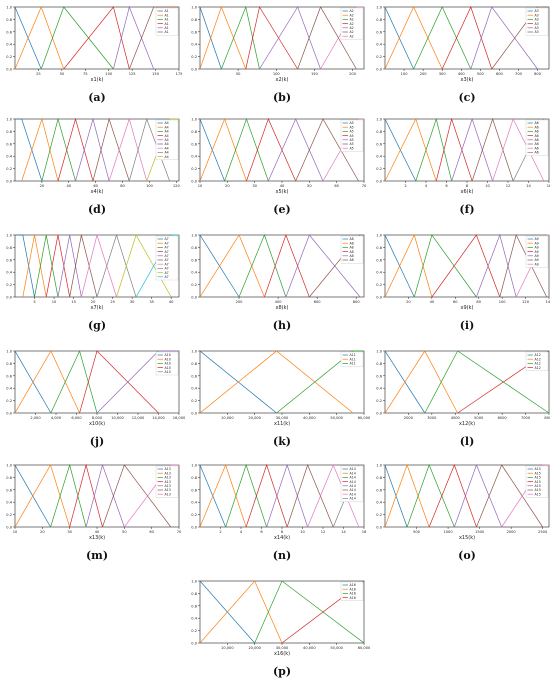  I want to click on x-tick-label: 300, so click(443, 74).